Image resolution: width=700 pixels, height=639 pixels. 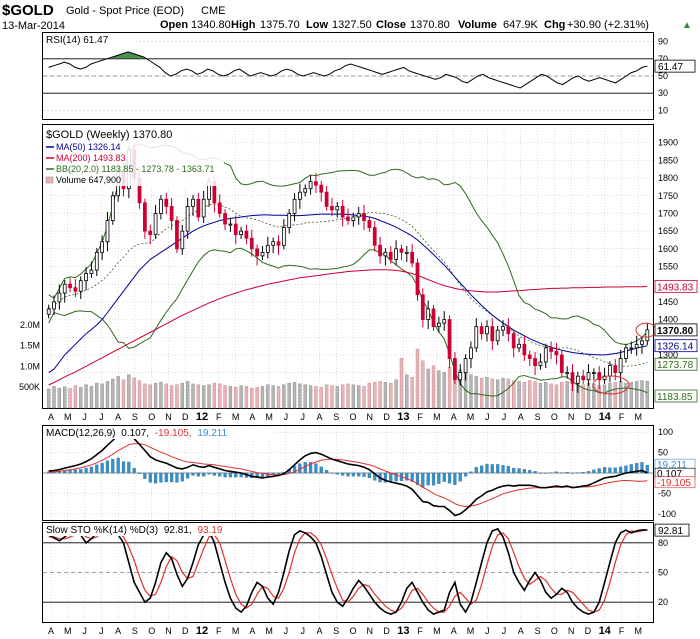 What do you see at coordinates (675, 287) in the screenshot?
I see `price-tag-ma200: 1493.83` at bounding box center [675, 287].